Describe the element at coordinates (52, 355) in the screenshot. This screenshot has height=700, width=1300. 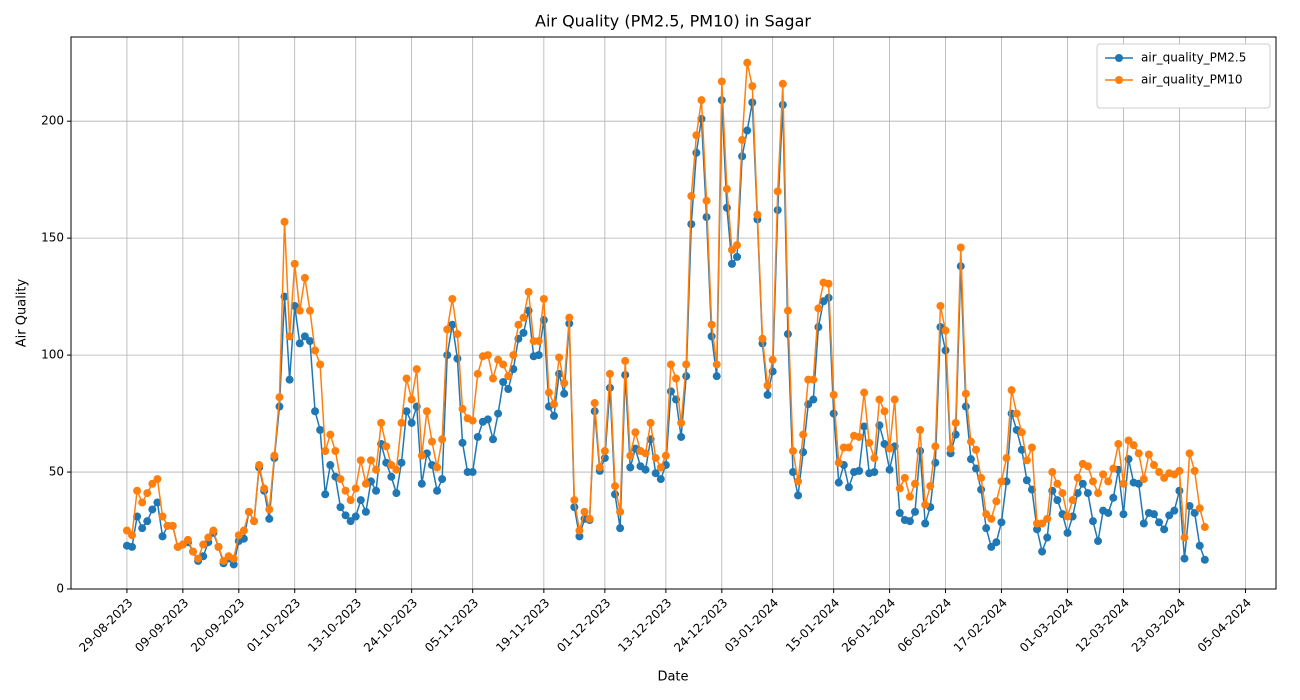
I see `y-tick-label: 100` at that location.